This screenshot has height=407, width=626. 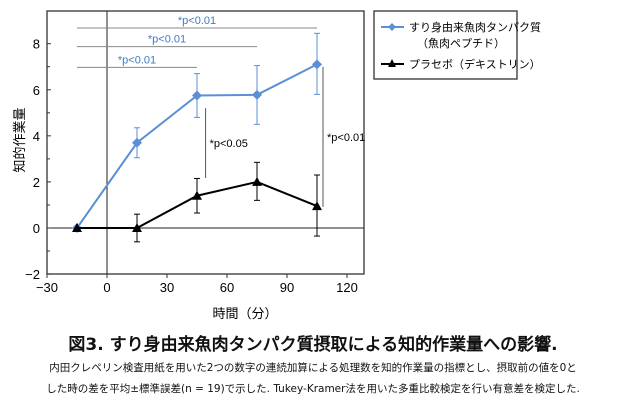 I want to click on x-tick-label: 90, so click(x=287, y=287).